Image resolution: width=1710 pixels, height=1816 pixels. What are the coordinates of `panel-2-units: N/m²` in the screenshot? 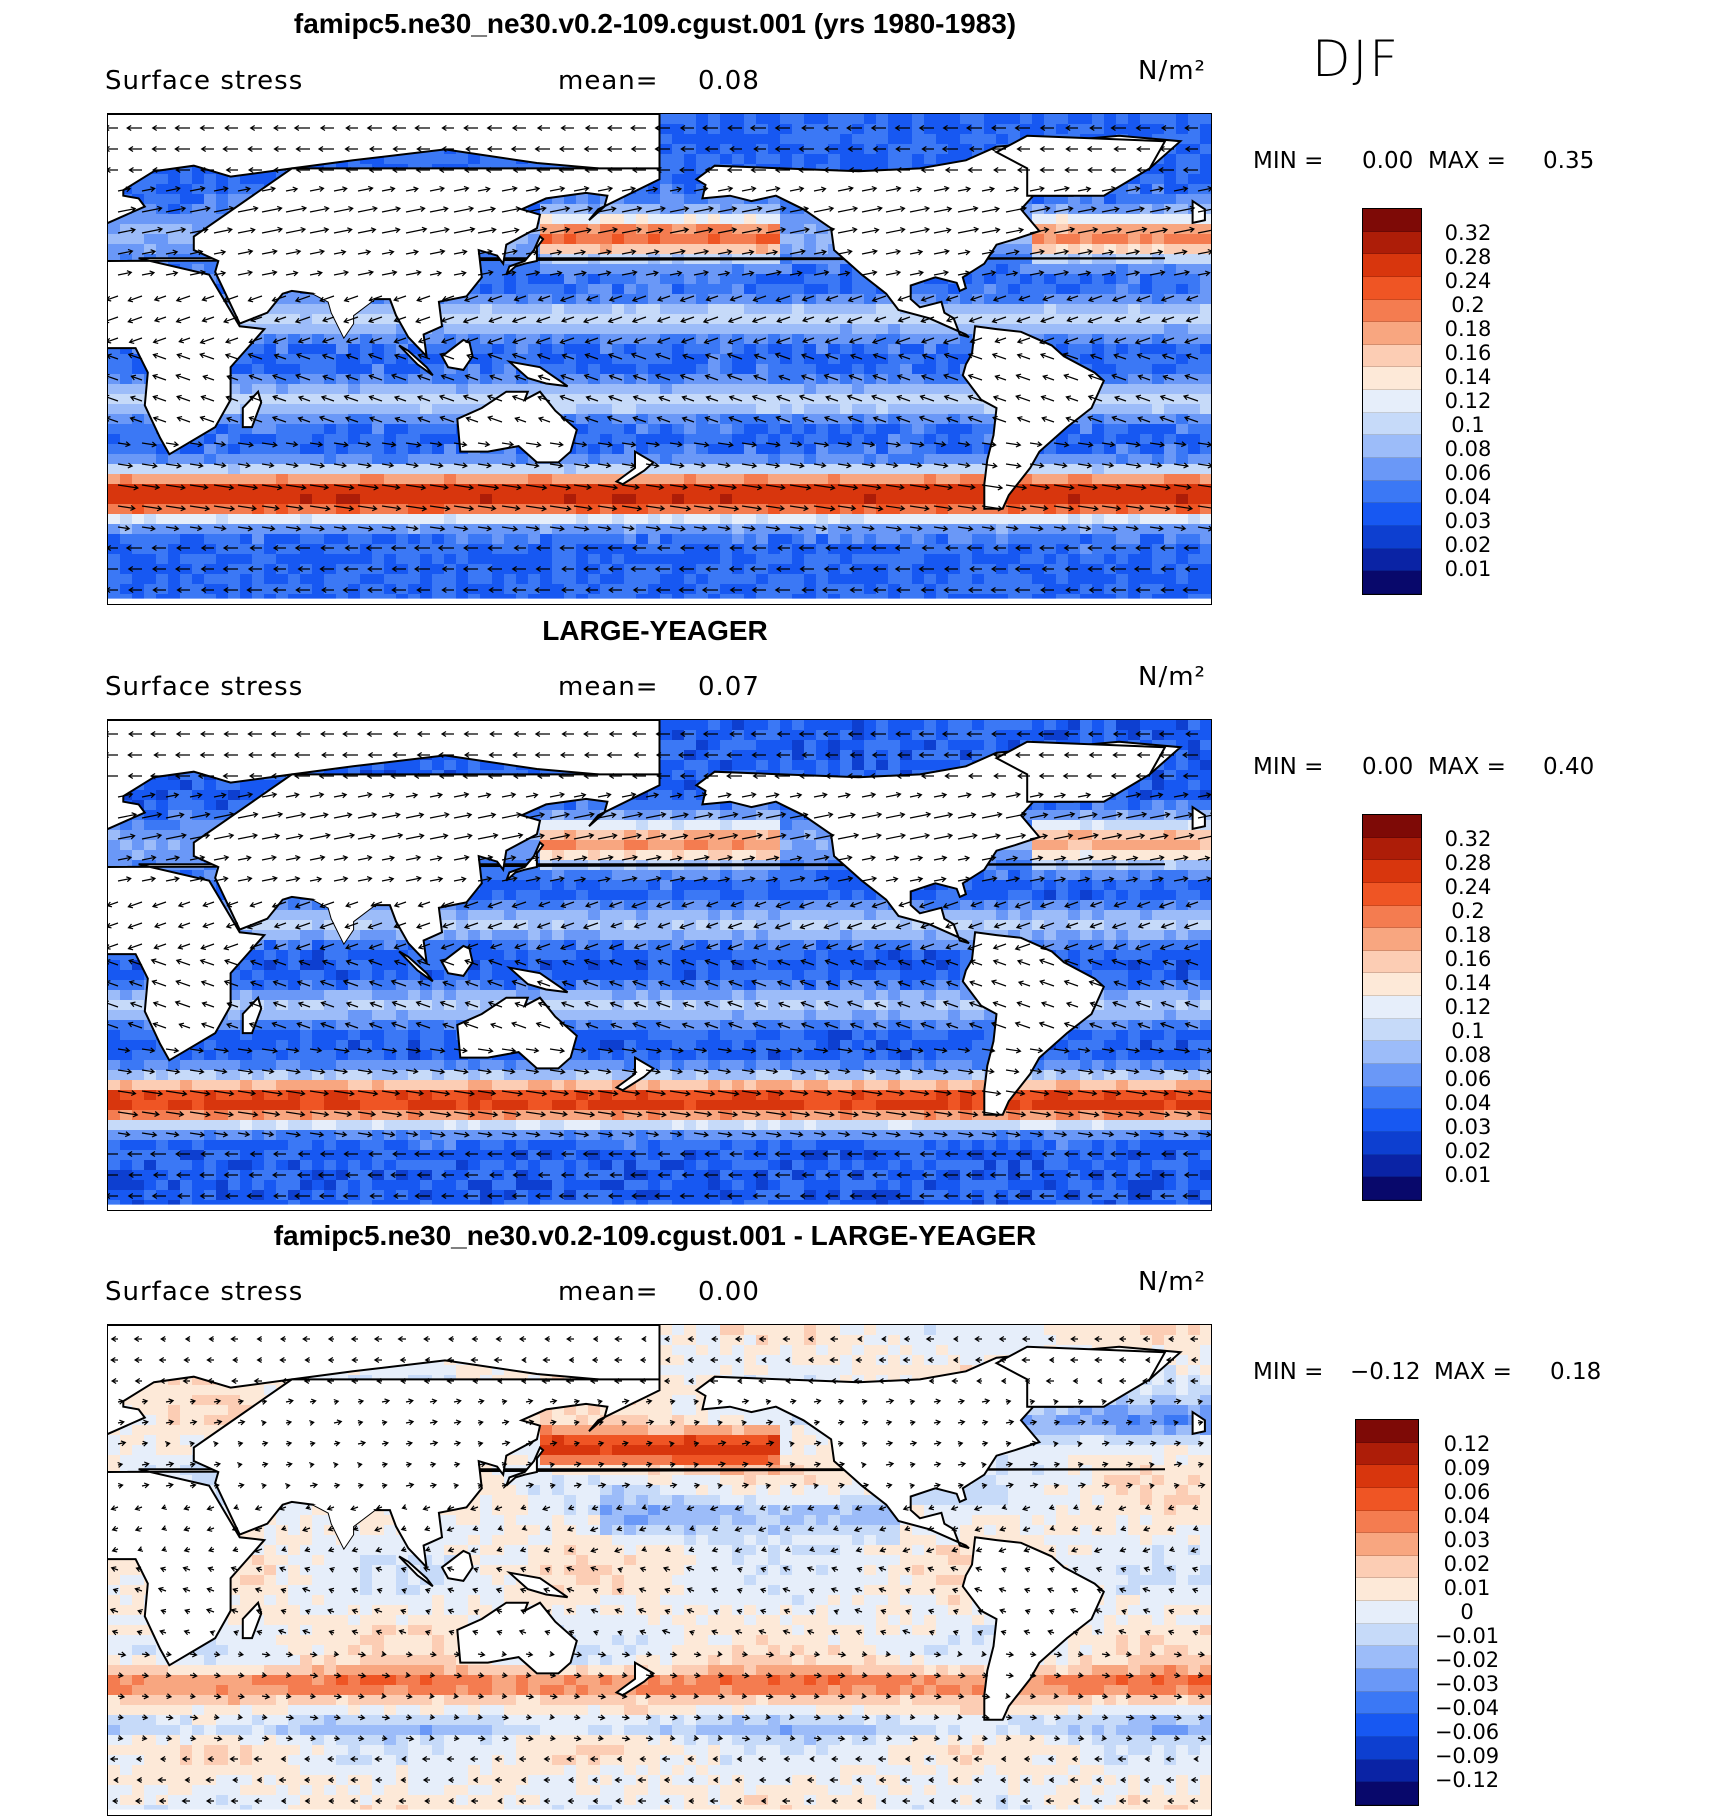 It's located at (1172, 677).